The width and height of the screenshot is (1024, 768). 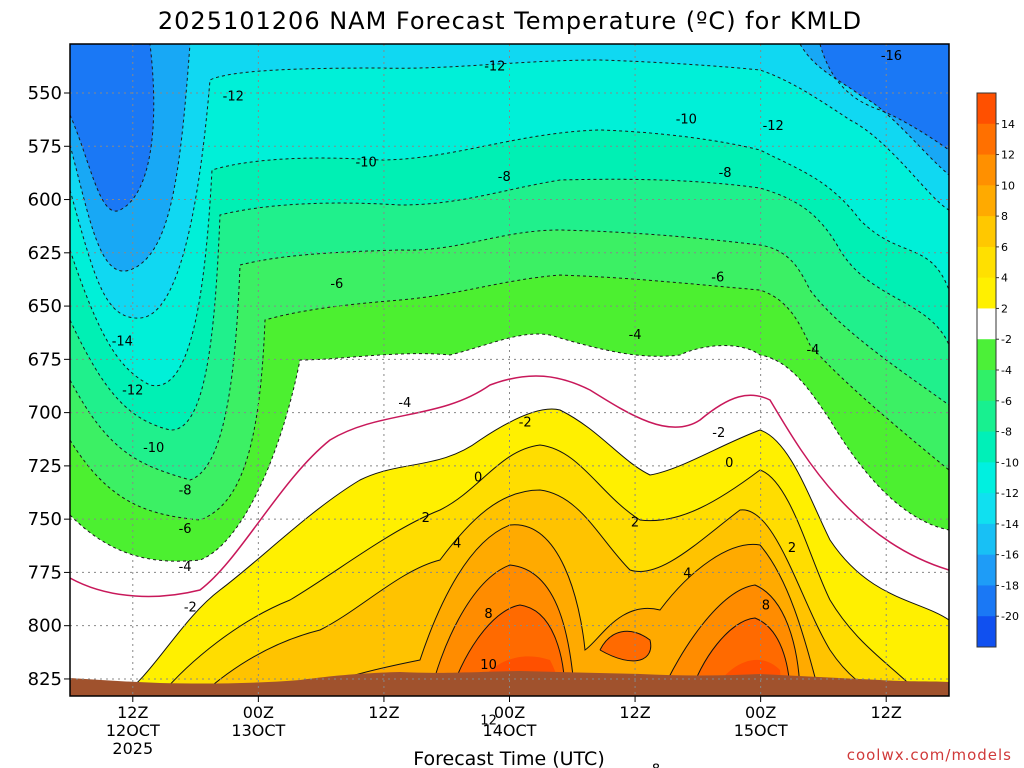 What do you see at coordinates (45, 146) in the screenshot?
I see `y-tick-label: 575` at bounding box center [45, 146].